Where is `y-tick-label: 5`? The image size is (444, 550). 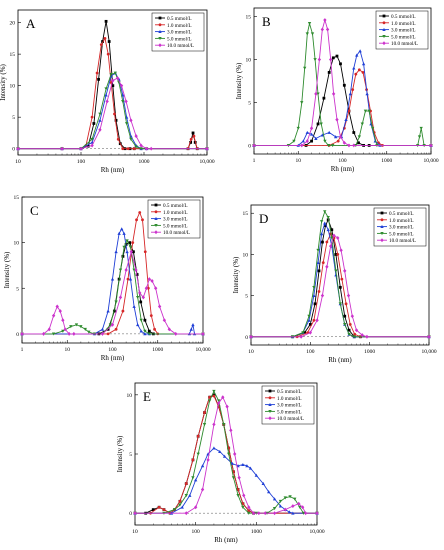 y-tick-label: 5 is located at coordinates (130, 455).